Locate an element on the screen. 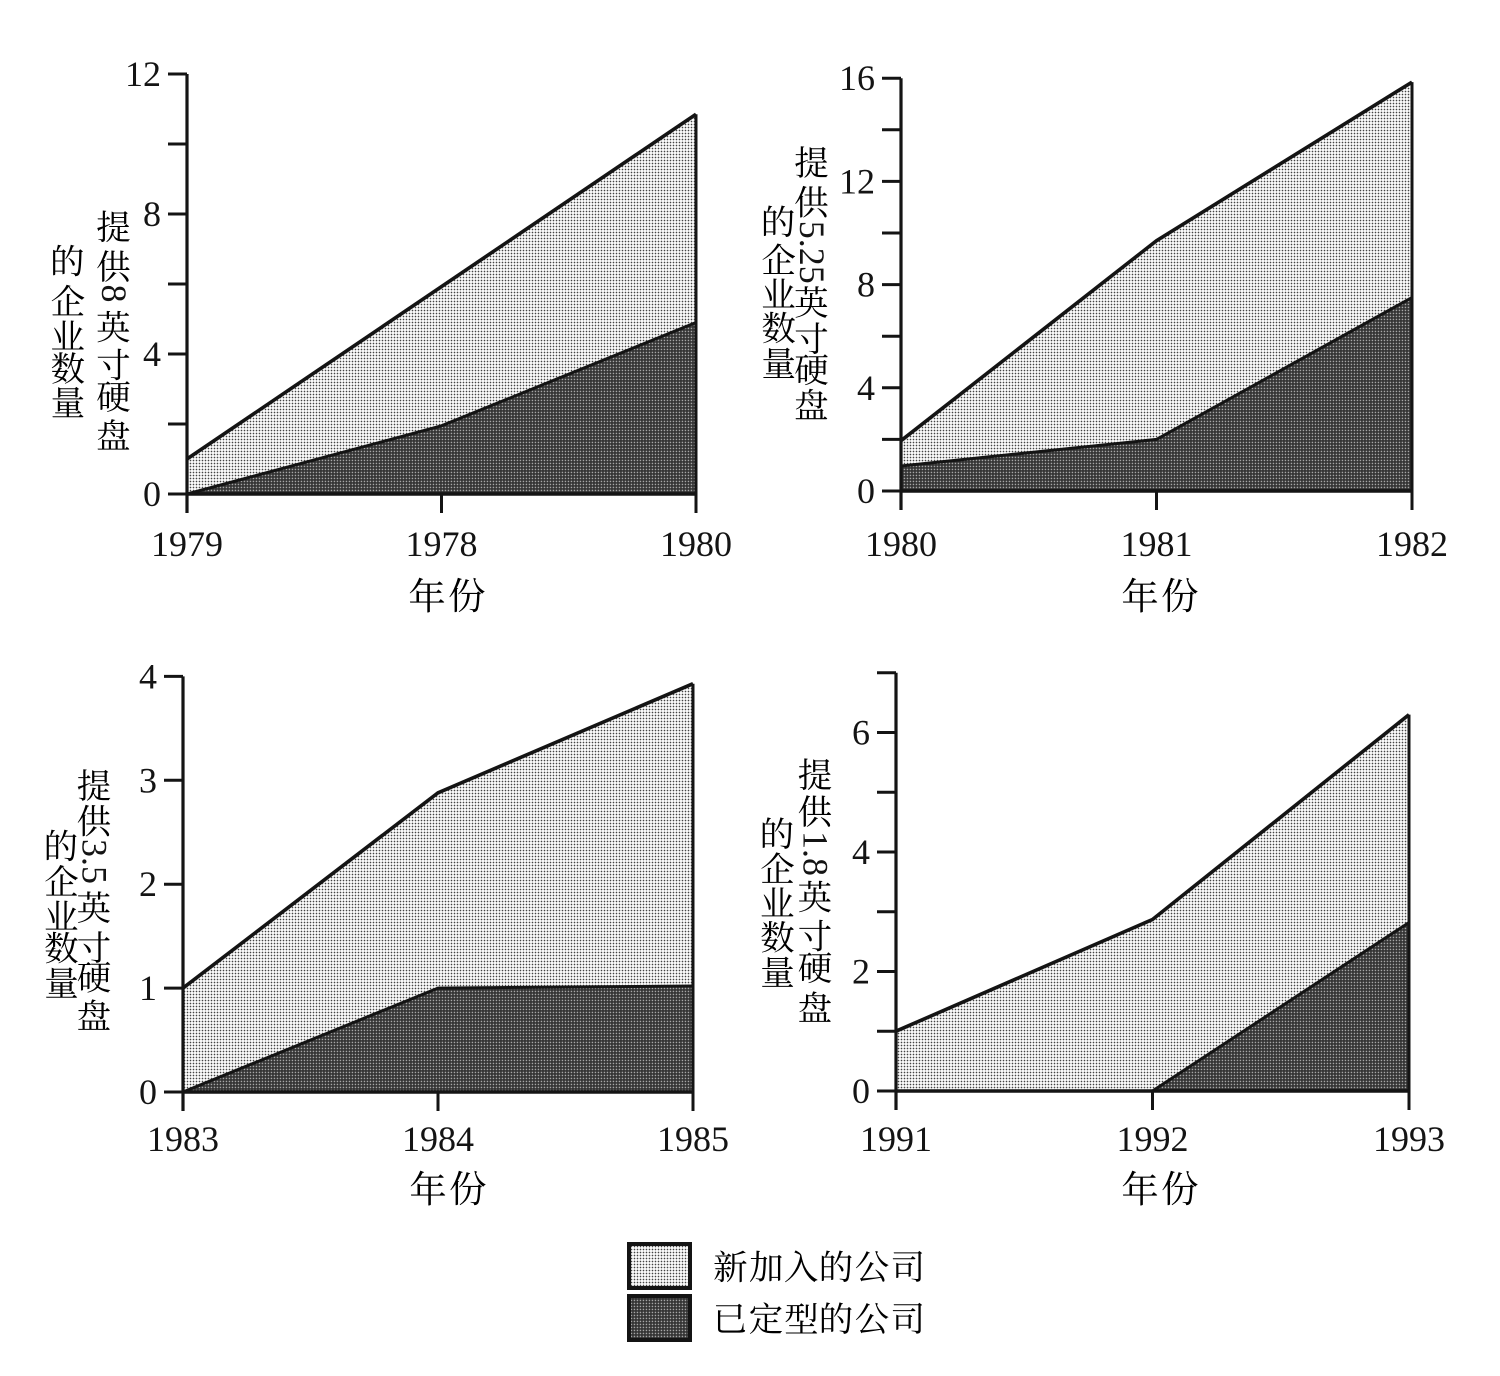 The height and width of the screenshot is (1376, 1500). svg-text: 1982 is located at coordinates (1412, 544).